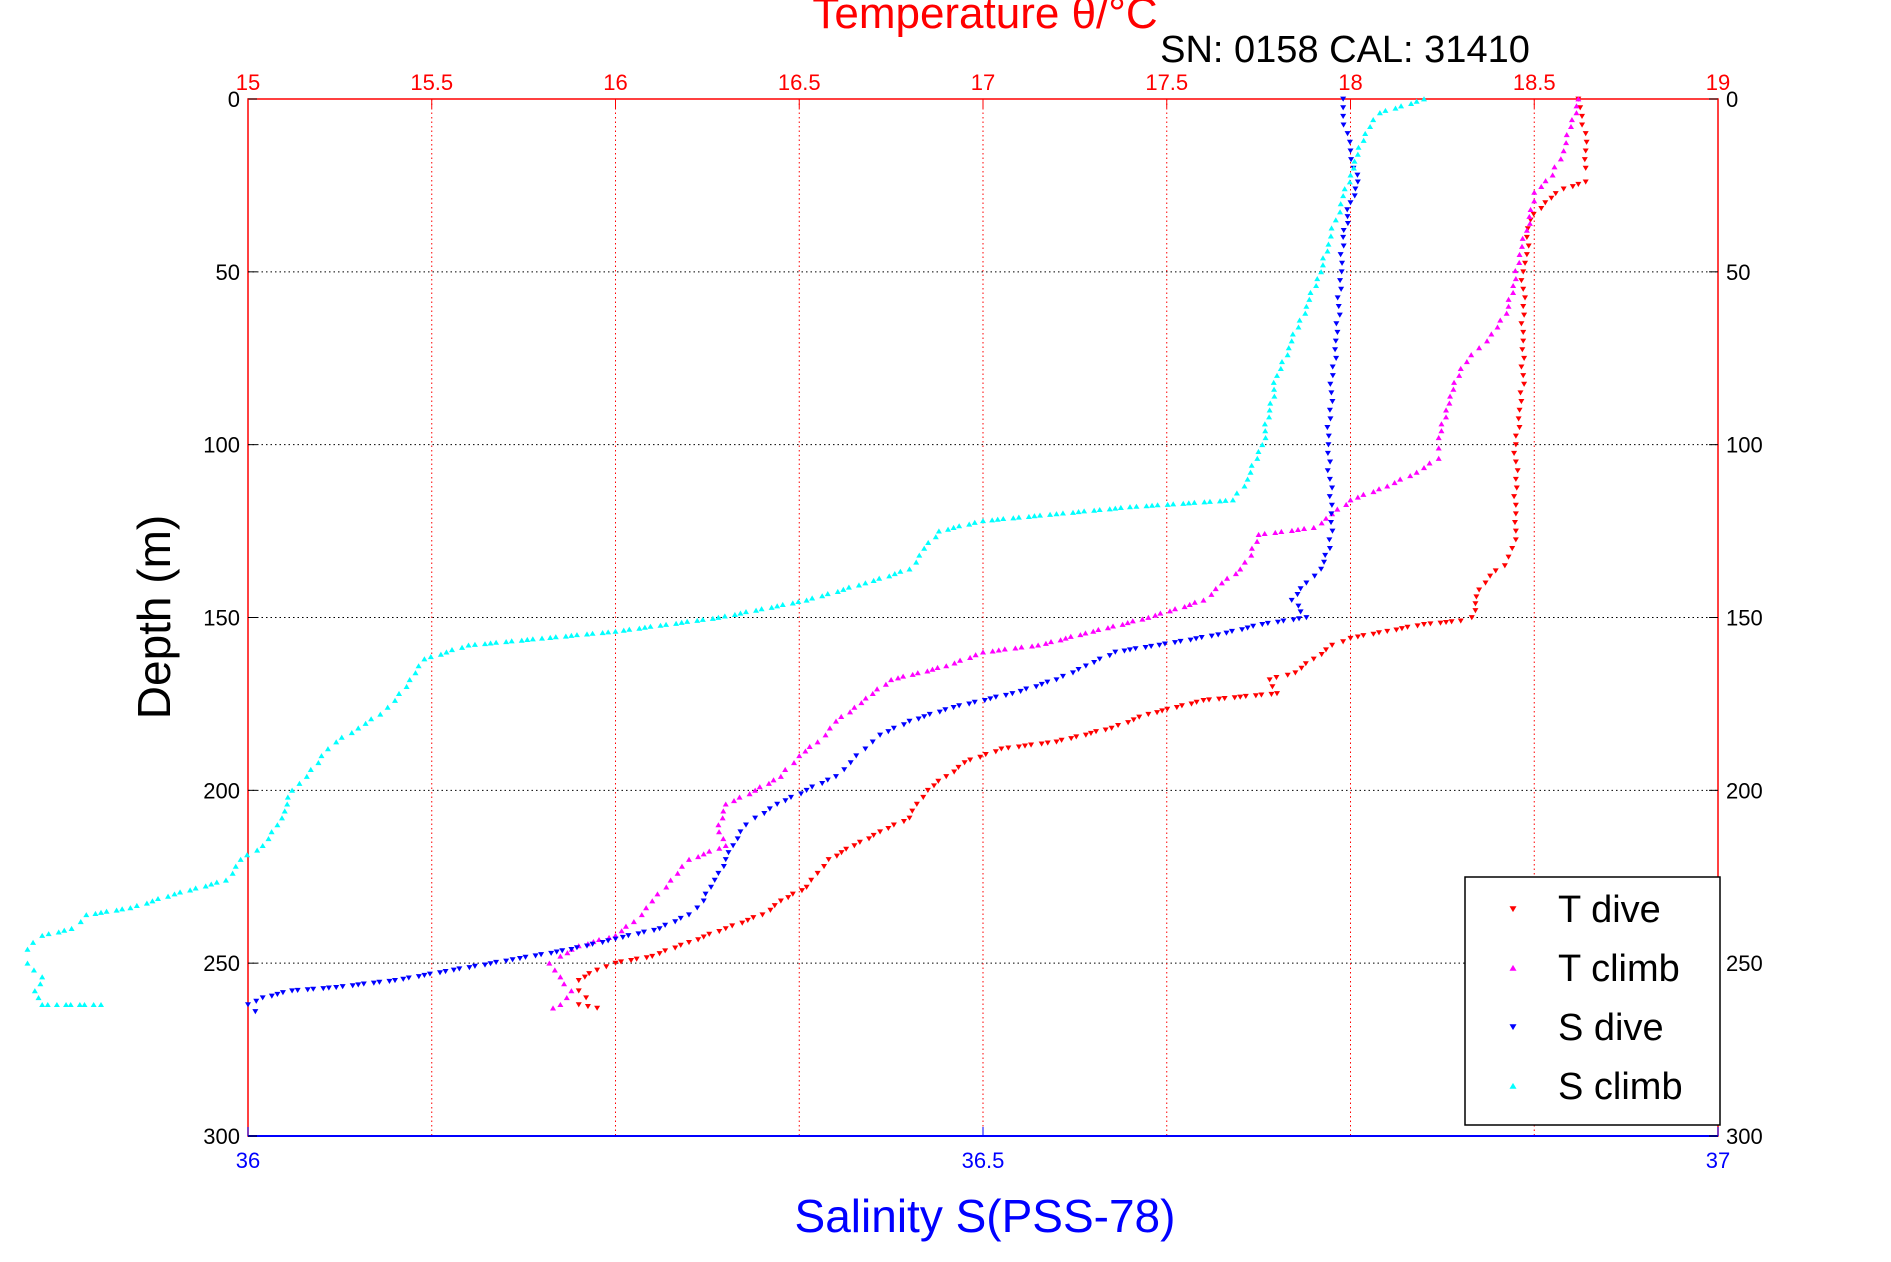 The width and height of the screenshot is (1891, 1262). I want to click on depth-tick-label: 50, so click(1738, 272).